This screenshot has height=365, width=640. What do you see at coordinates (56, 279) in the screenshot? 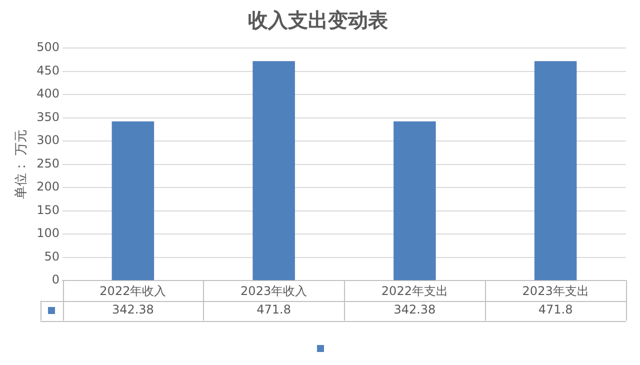
I see `y-tick-label: 0` at bounding box center [56, 279].